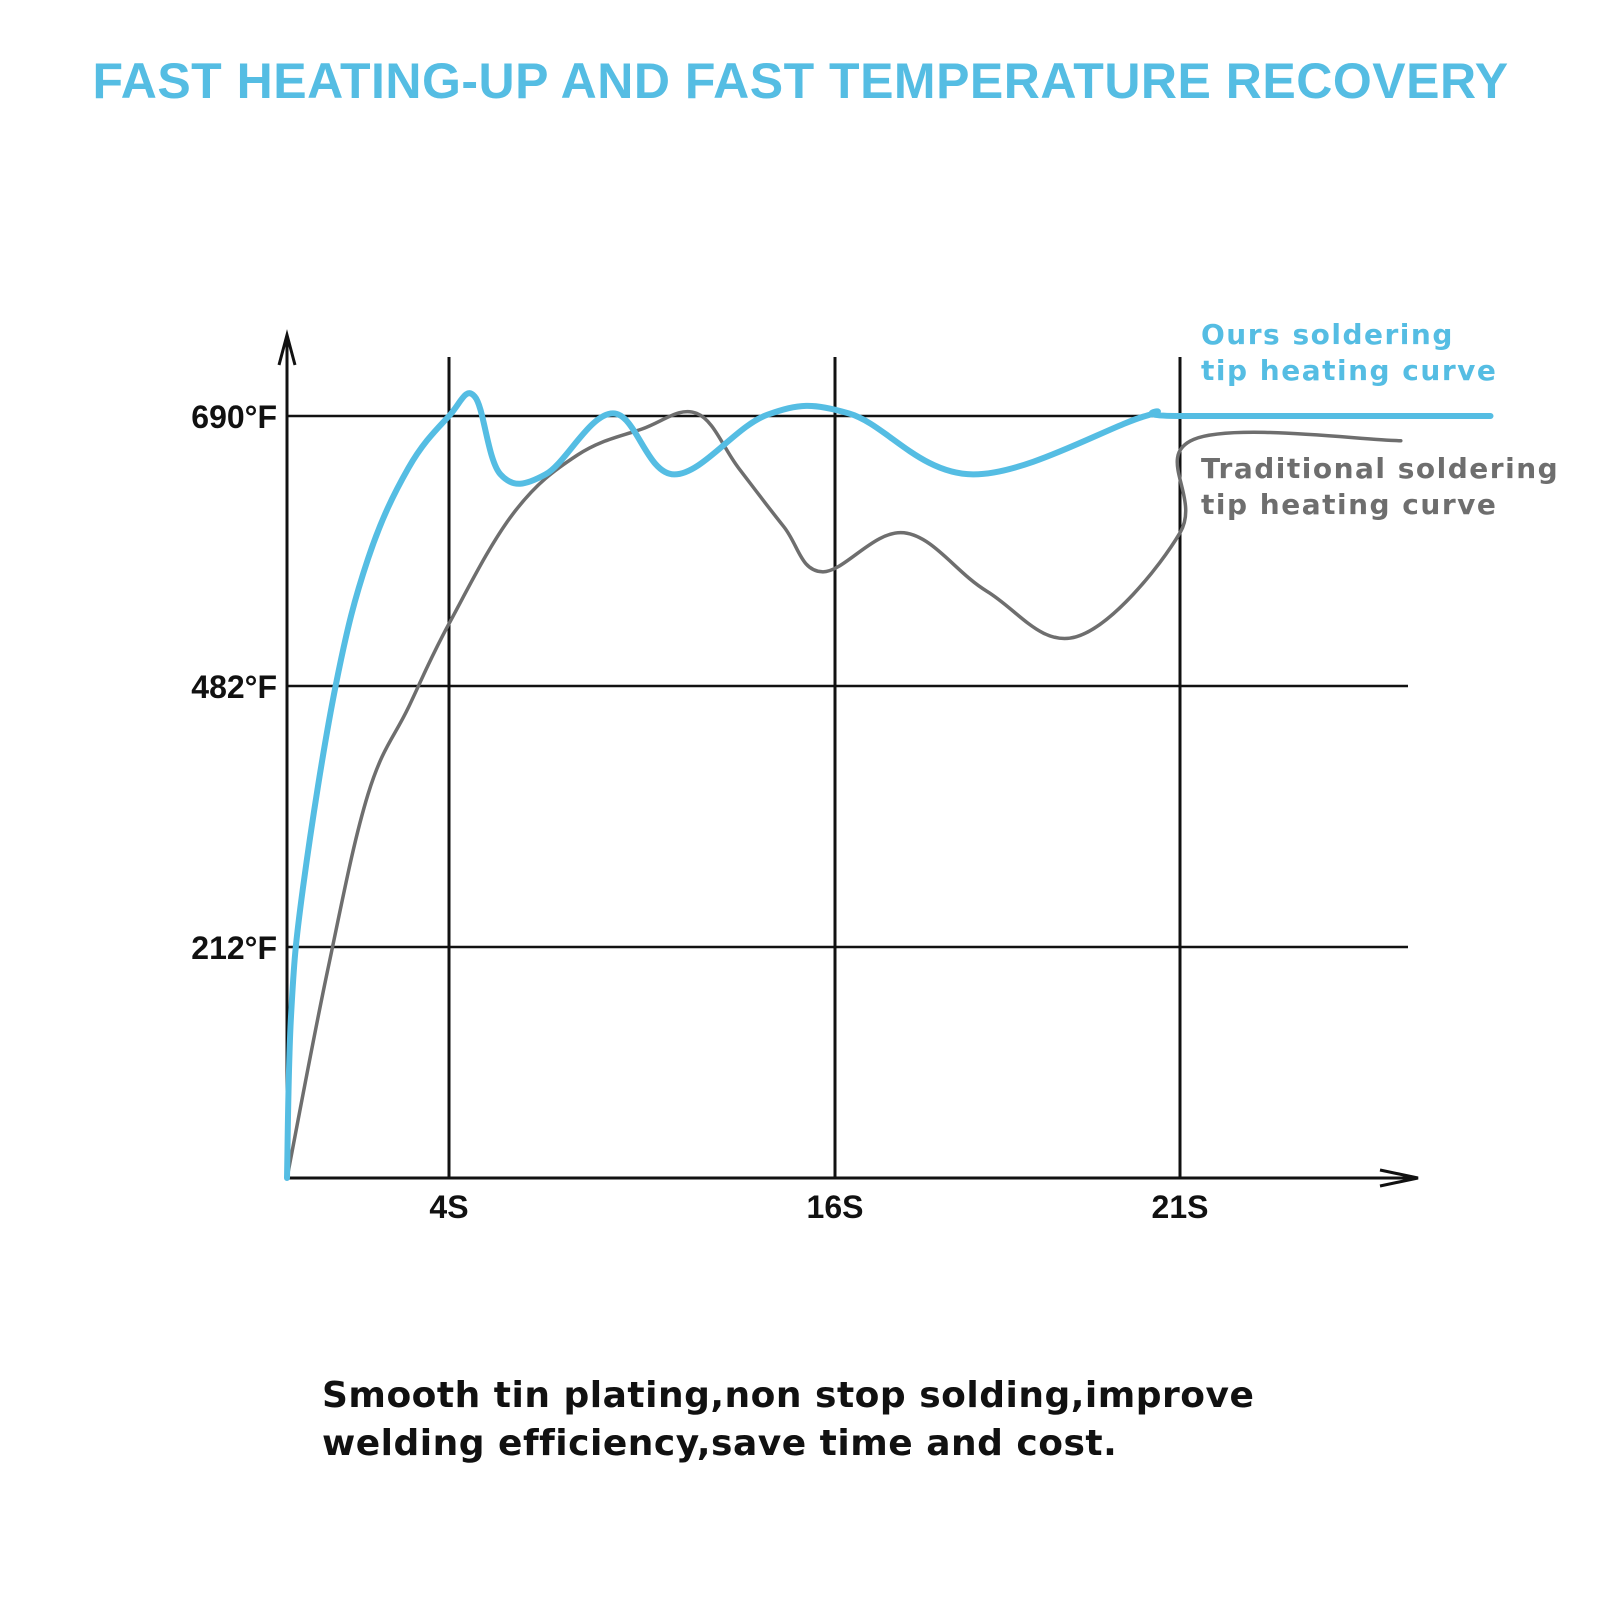  Describe the element at coordinates (287, 347) in the screenshot. I see `y-axis-arrow` at that location.